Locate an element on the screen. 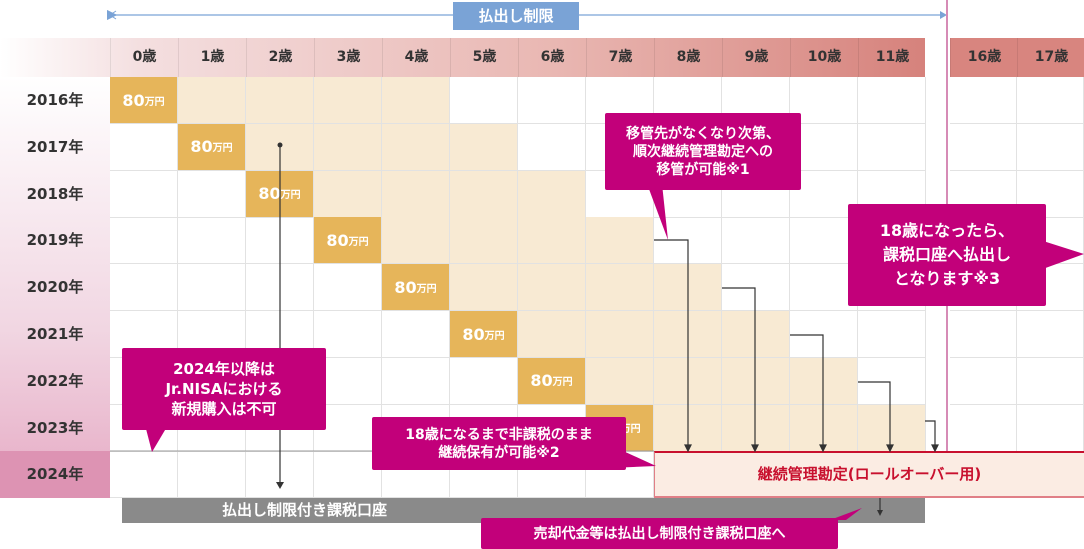  age-header-bar is located at coordinates (462, 57).